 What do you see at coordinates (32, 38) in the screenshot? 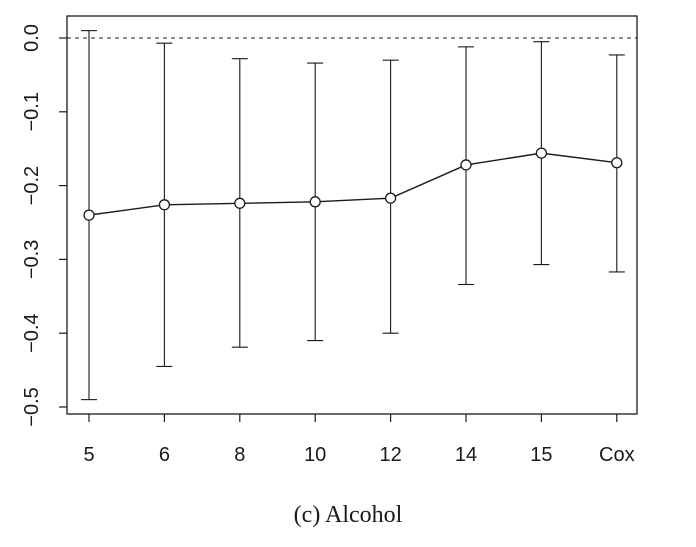
I see `y-tick-label: 0.0` at bounding box center [32, 38].